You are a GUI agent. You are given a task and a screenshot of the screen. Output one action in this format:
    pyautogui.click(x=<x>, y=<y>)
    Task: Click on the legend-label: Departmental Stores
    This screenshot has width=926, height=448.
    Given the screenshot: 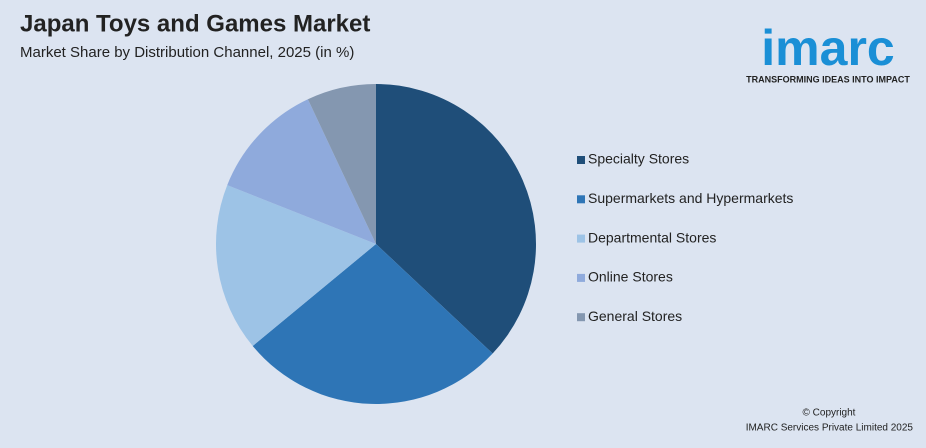 What is the action you would take?
    pyautogui.click(x=652, y=237)
    